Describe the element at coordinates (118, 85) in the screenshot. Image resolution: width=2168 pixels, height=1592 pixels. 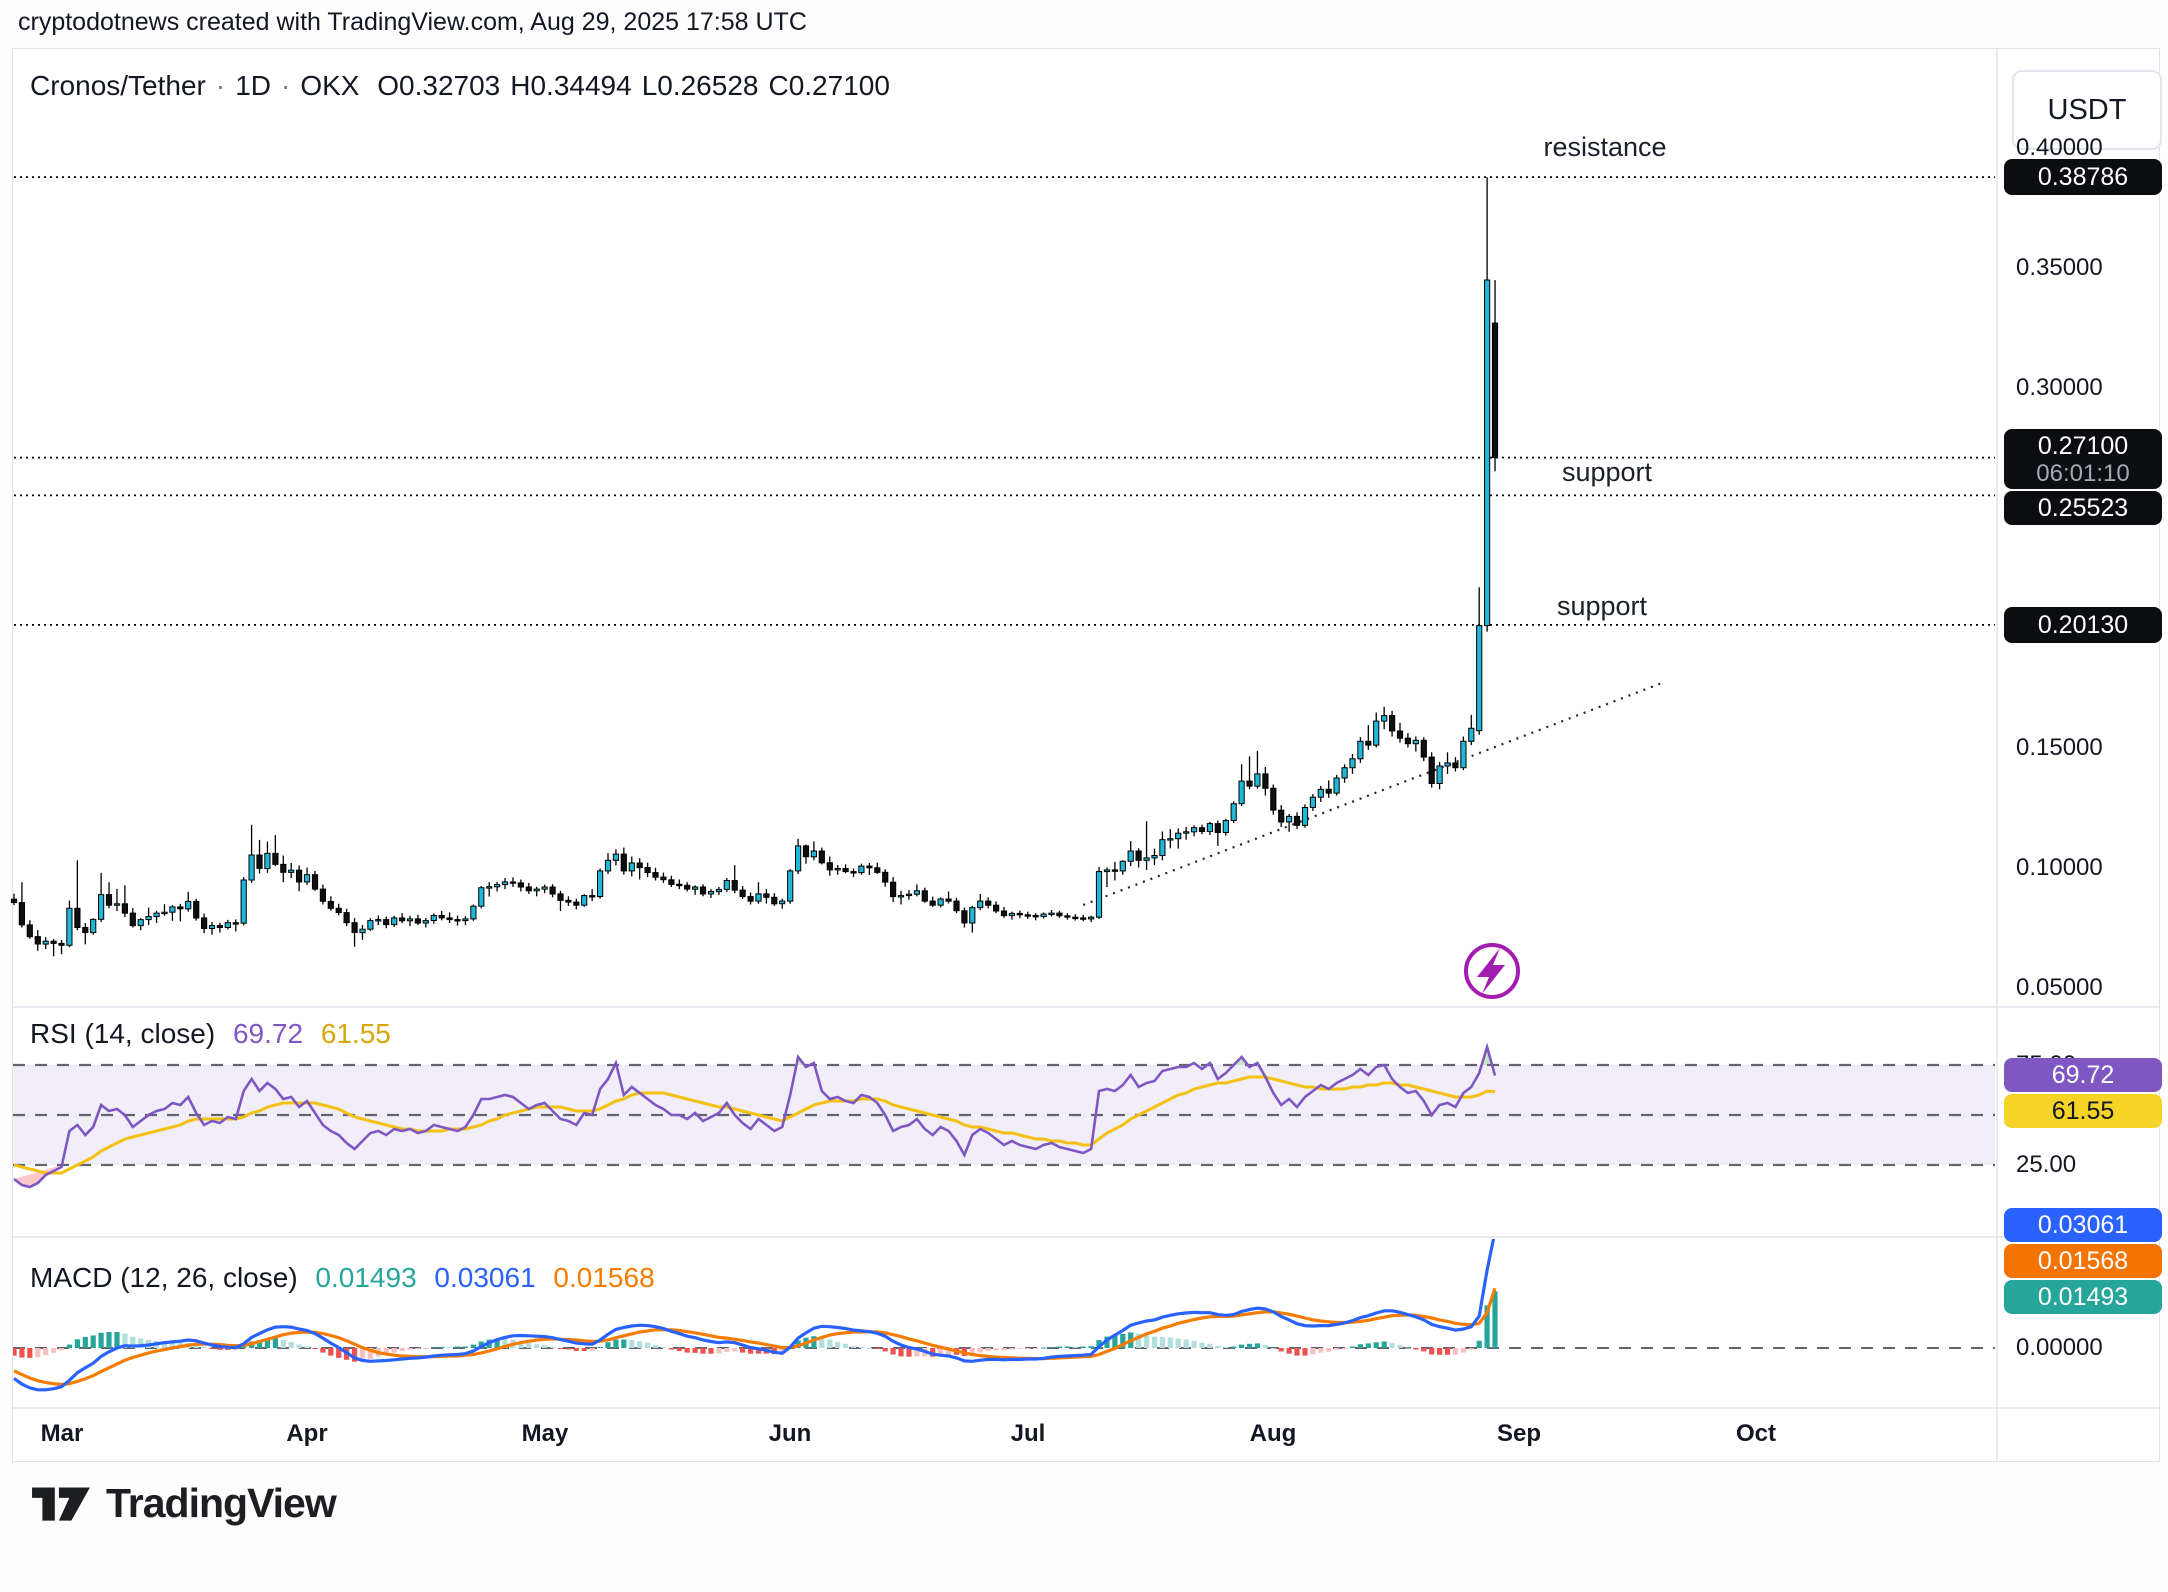
I see `symbol-name: Cronos/Tether` at that location.